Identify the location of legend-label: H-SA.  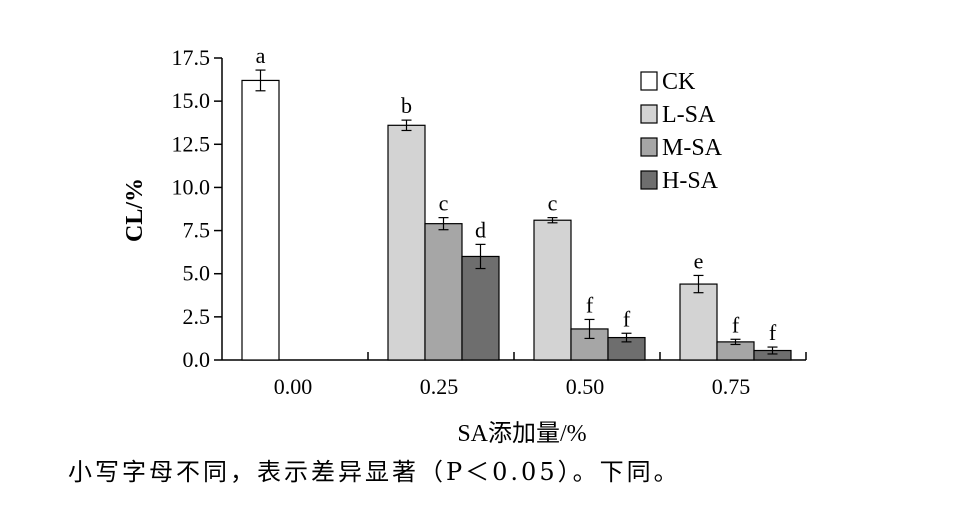
(690, 181).